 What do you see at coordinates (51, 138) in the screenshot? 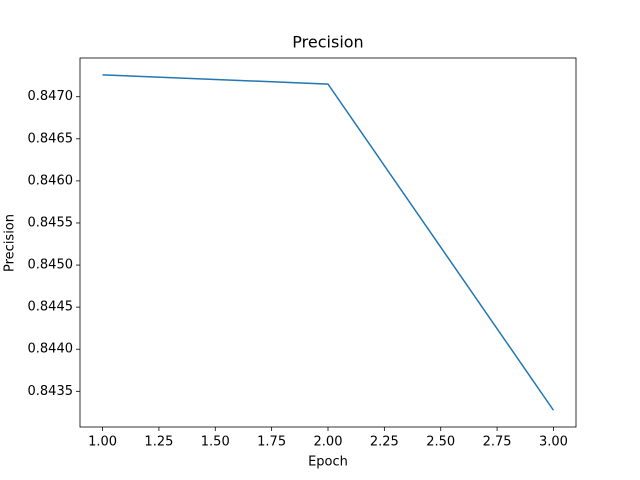
I see `y-tick-label: 0.8465` at bounding box center [51, 138].